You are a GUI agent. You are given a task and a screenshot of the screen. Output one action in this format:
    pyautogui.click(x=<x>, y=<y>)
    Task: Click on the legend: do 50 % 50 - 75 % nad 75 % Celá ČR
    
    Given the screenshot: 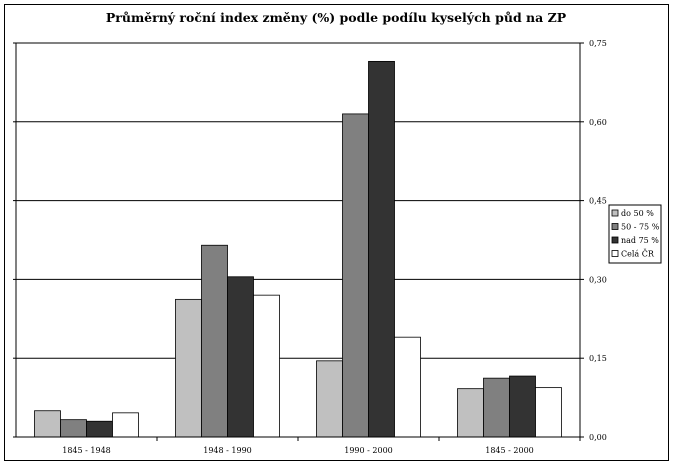 What is the action you would take?
    pyautogui.click(x=635, y=234)
    